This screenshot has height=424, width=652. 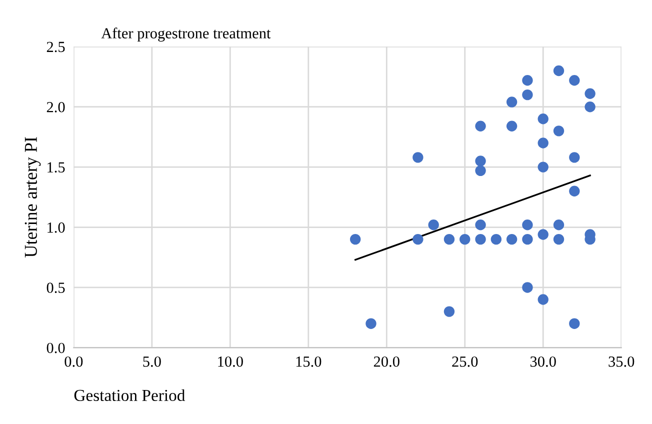 What do you see at coordinates (230, 361) in the screenshot?
I see `x-tick-label: 10.0` at bounding box center [230, 361].